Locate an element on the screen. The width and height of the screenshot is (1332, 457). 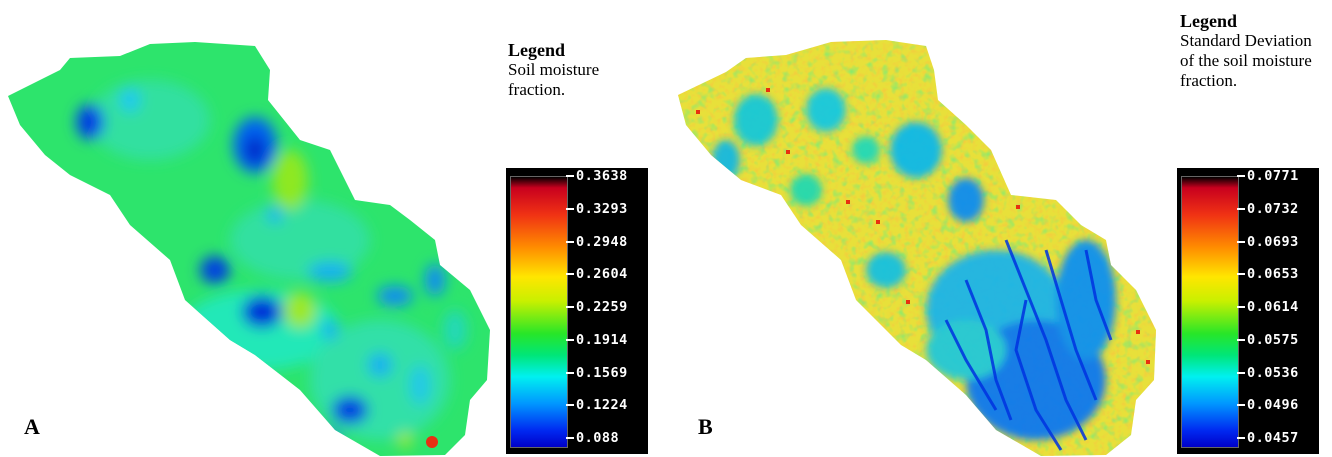
colorbar-tick-label: 0.2259 is located at coordinates (602, 307).